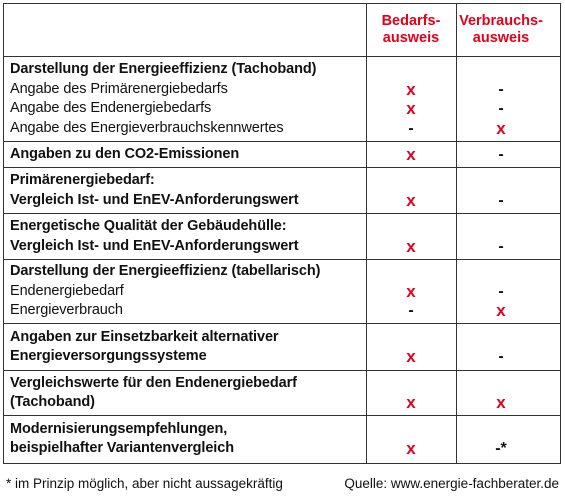 The width and height of the screenshot is (565, 496). Describe the element at coordinates (282, 311) in the screenshot. I see `row-line: Energieverbrauch - x` at that location.